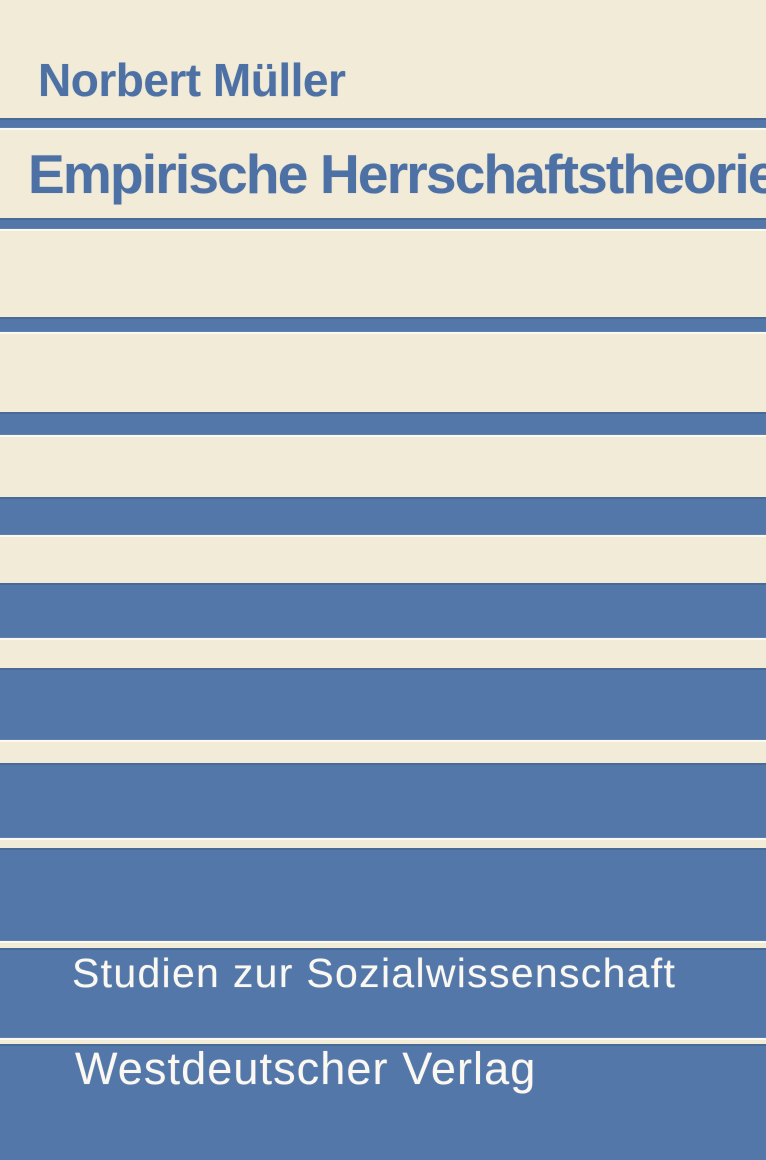  I want to click on book-title: Empirische Herrschaftstheorie, so click(397, 174).